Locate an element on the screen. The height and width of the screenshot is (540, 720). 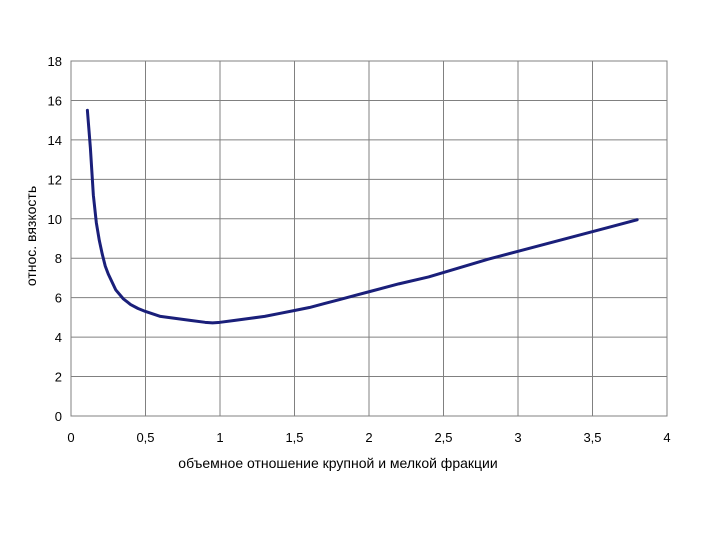
y-tick-label: 18 is located at coordinates (55, 61).